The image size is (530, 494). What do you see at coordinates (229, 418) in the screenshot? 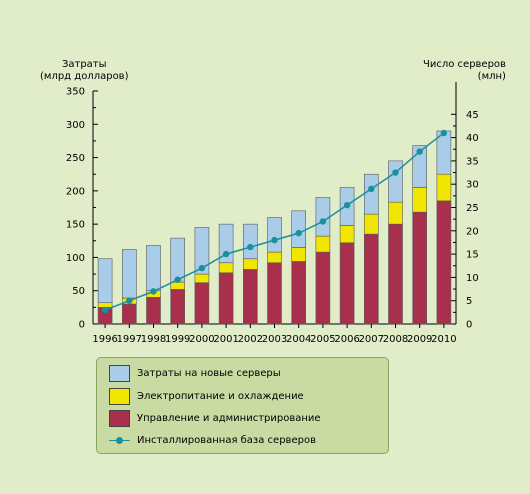
I see `legend-label-management: Управление и администрирование` at bounding box center [229, 418].